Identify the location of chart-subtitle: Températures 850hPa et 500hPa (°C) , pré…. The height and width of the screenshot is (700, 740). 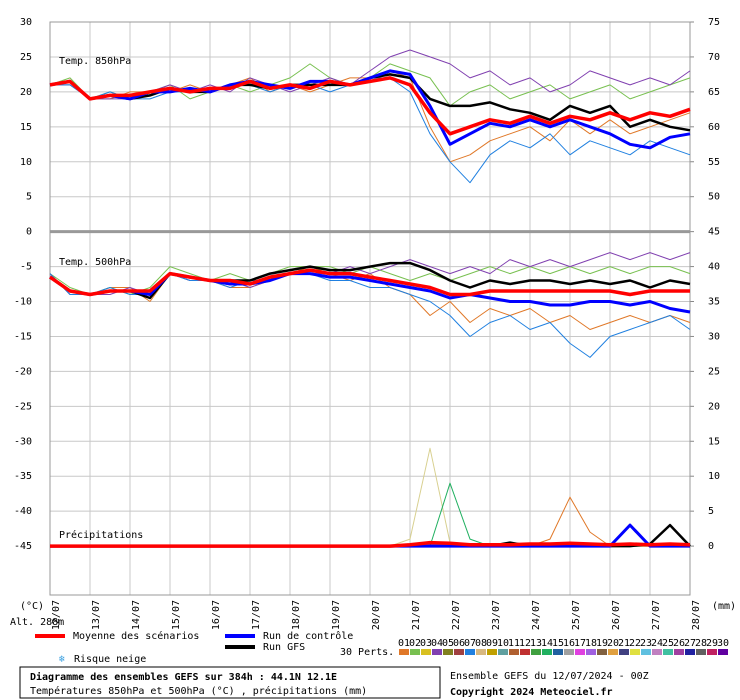
(198, 691).